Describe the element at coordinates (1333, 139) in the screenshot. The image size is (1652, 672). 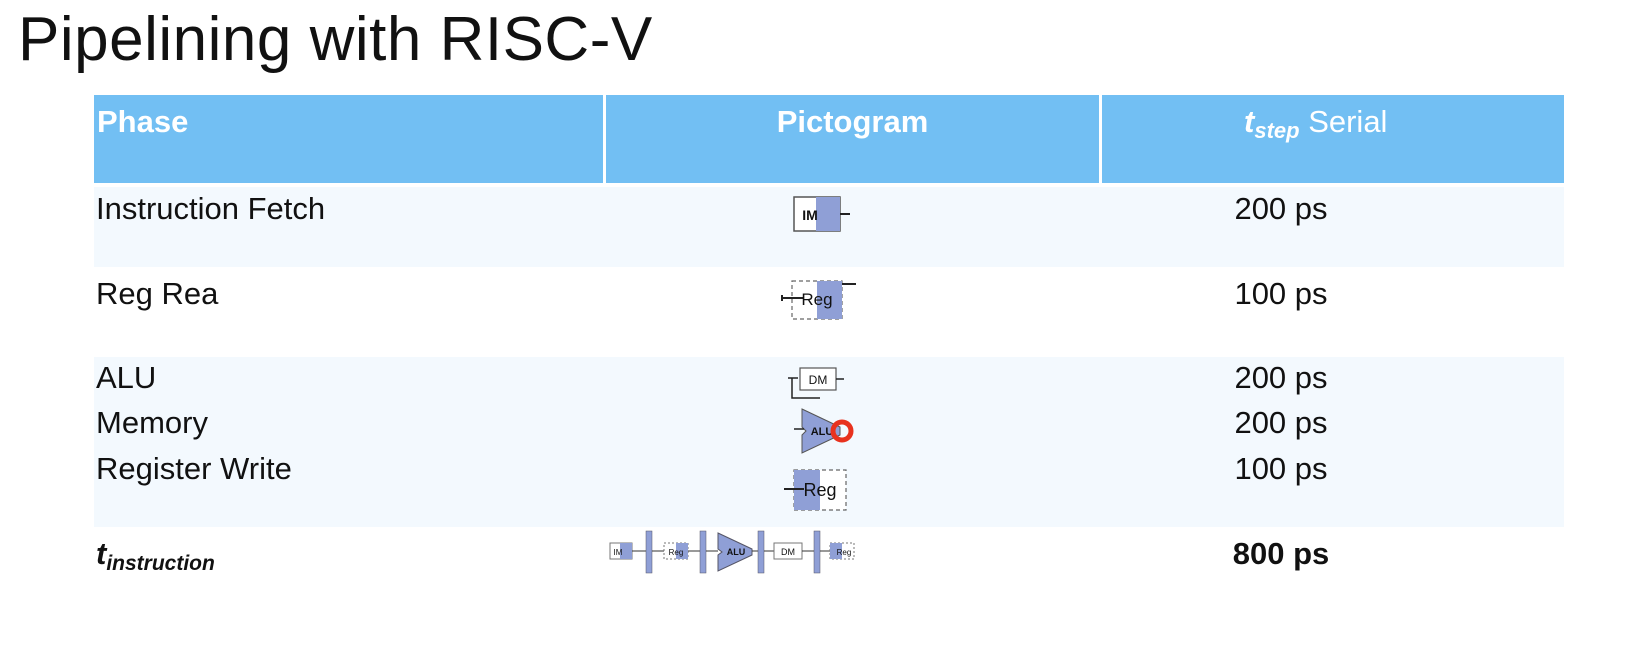
I see `header-tstep-serial: tstep Serial` at that location.